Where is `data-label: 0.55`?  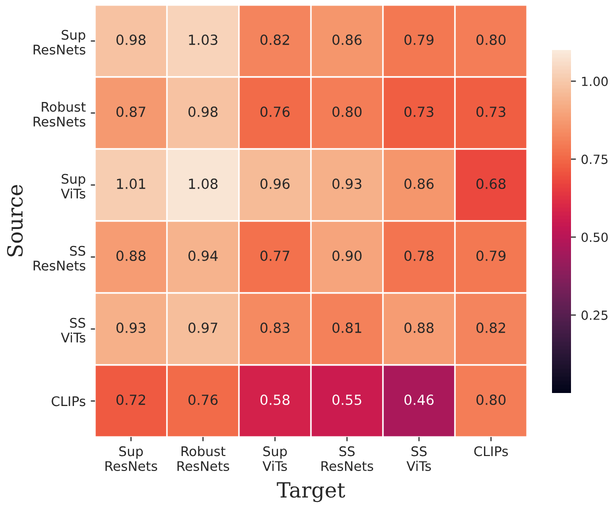
data-label: 0.55 is located at coordinates (347, 400).